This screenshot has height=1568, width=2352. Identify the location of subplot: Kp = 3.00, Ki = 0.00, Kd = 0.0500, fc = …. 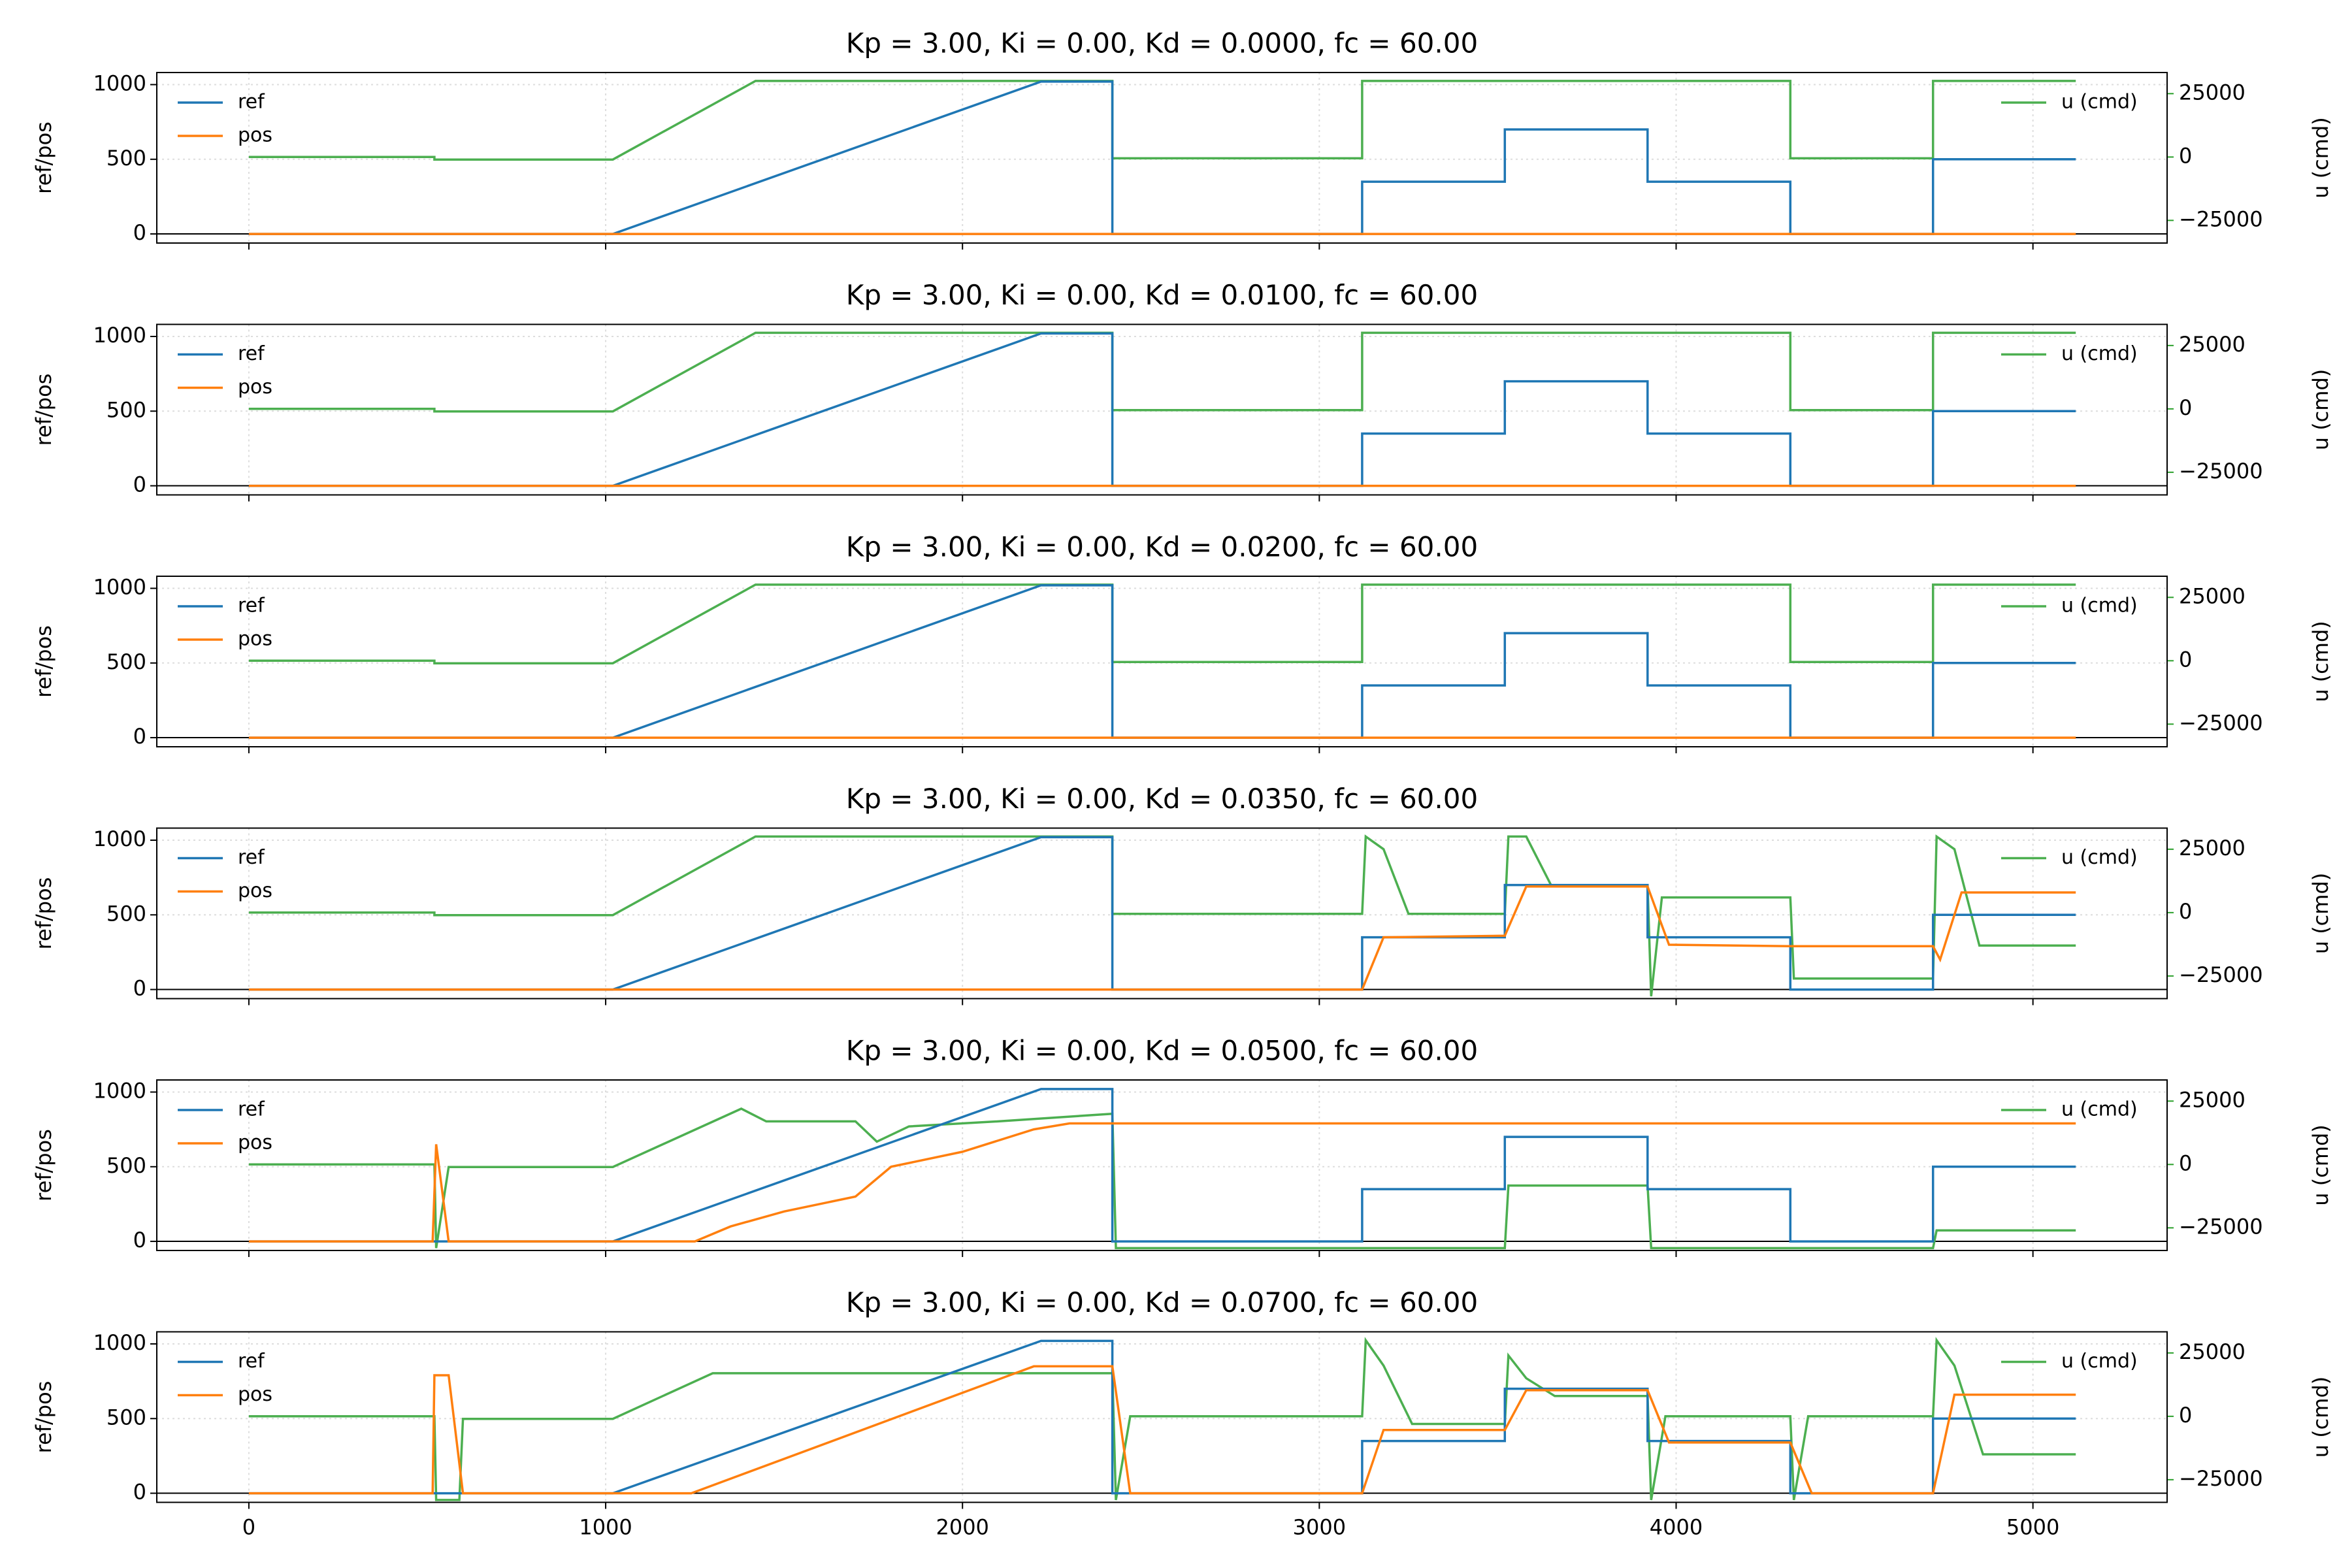
(1182, 1146).